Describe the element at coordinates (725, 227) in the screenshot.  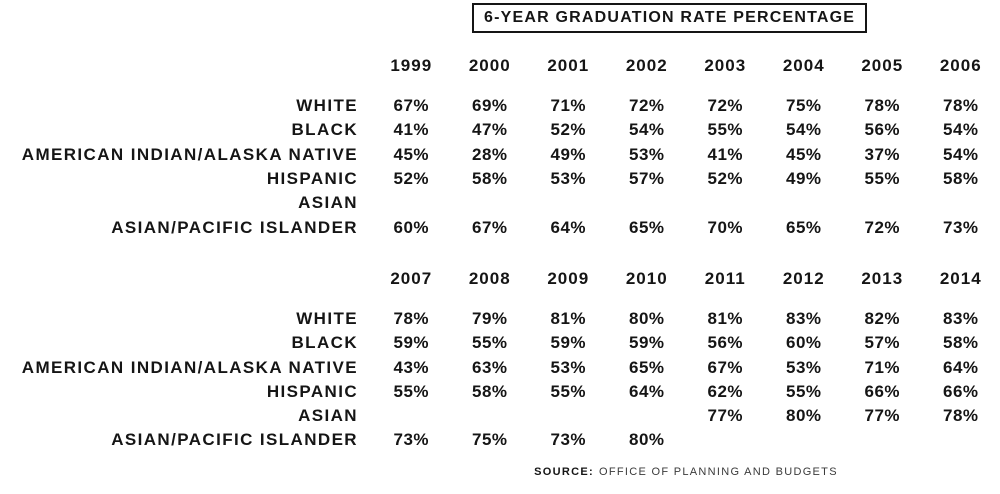
I see `value-cell: 70%` at that location.